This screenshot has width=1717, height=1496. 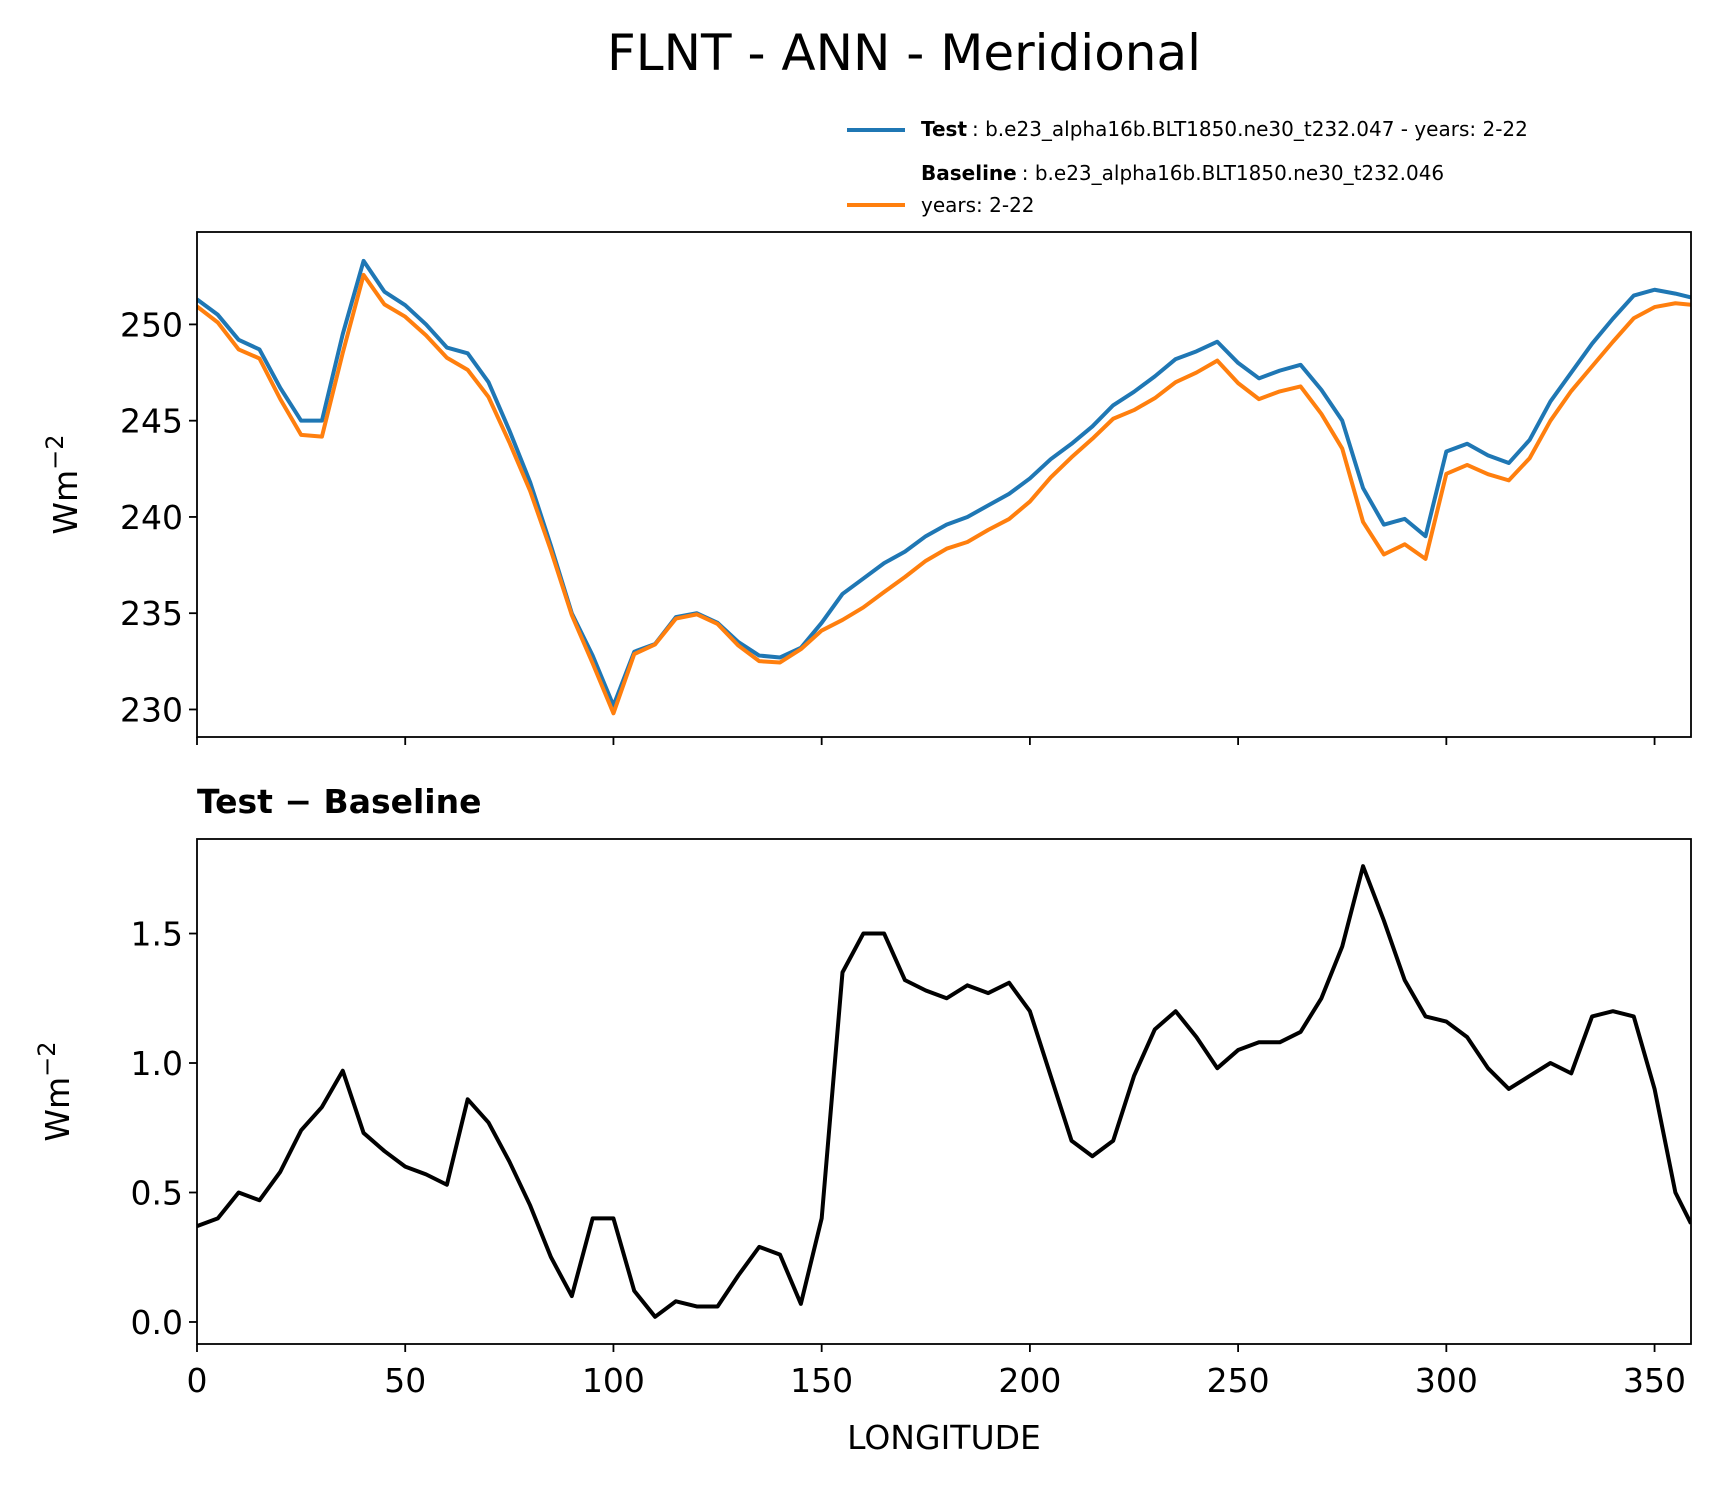 What do you see at coordinates (151, 324) in the screenshot?
I see `y-tick-label: 250` at bounding box center [151, 324].